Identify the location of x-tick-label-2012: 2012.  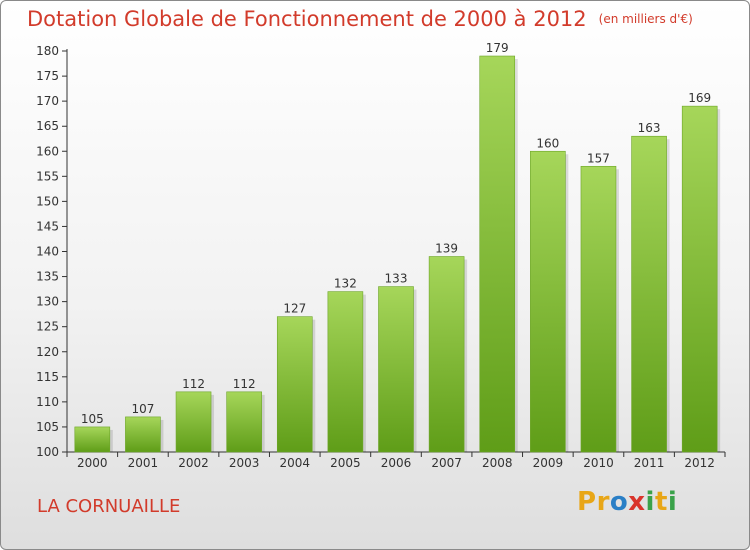
(699, 463).